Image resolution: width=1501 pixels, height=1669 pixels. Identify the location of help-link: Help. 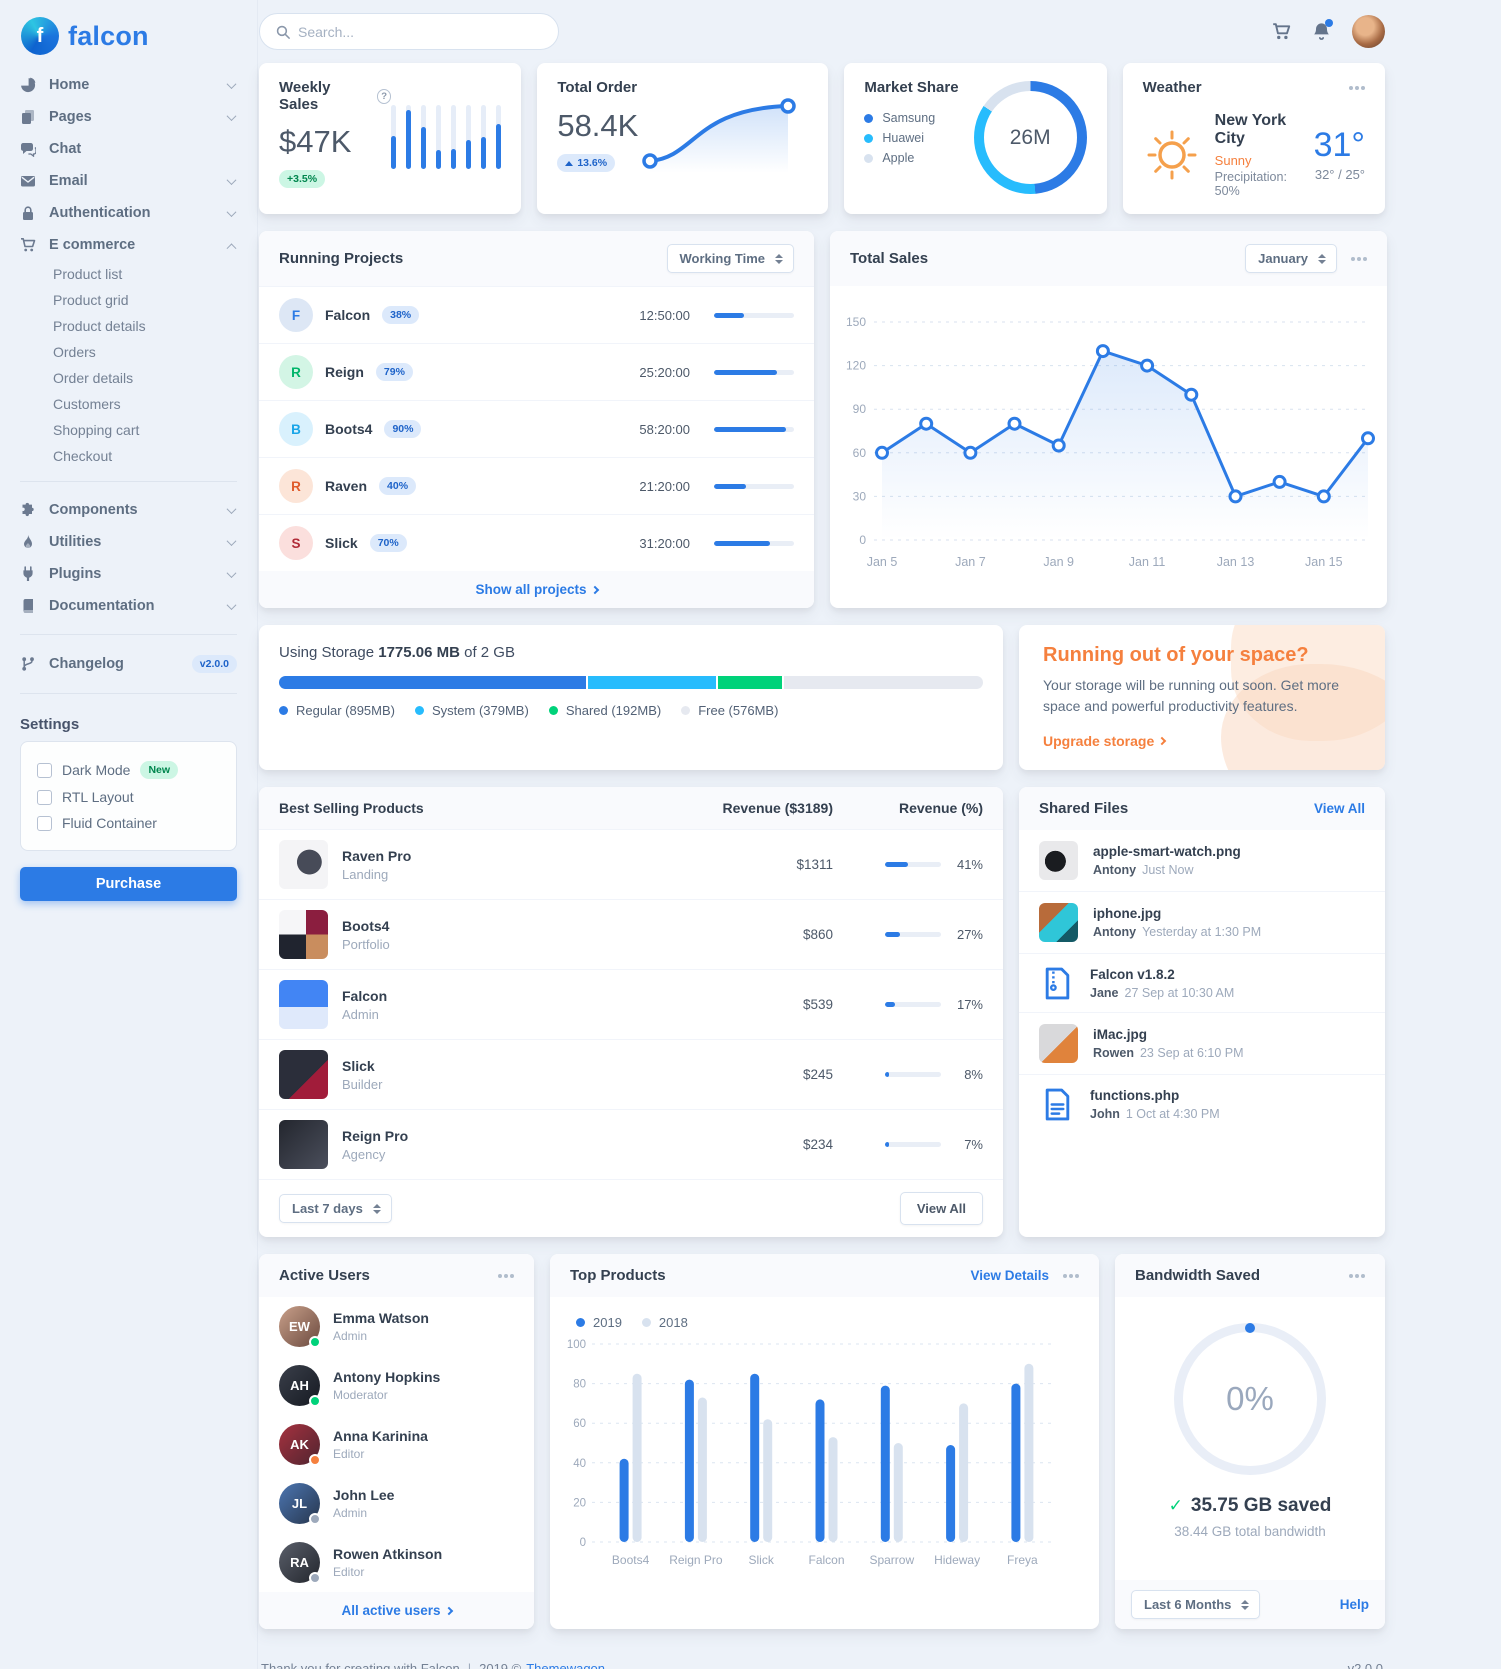
(1354, 1604).